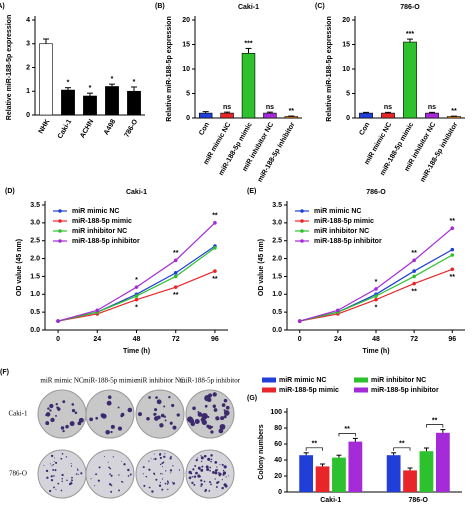 The width and height of the screenshot is (474, 512). Describe the element at coordinates (169, 68) in the screenshot. I see `y-axis-label: Relative miR-188-5p expression` at that location.